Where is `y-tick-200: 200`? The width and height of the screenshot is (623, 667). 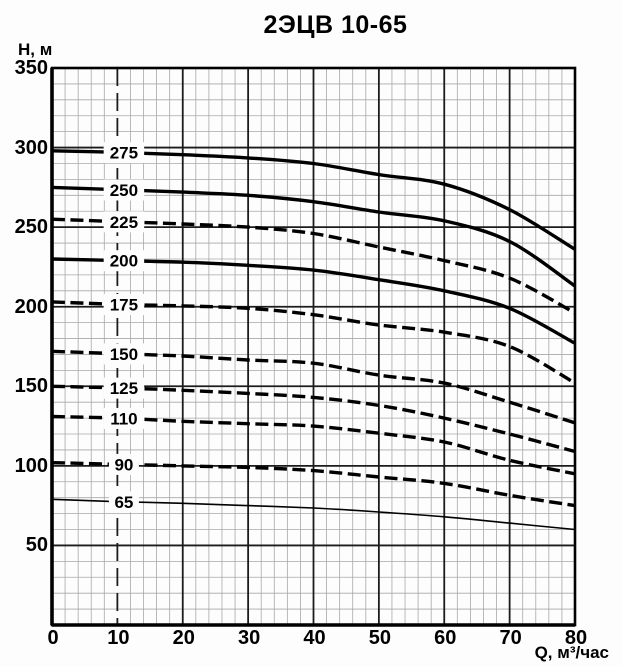 y-tick-200: 200 is located at coordinates (31, 306).